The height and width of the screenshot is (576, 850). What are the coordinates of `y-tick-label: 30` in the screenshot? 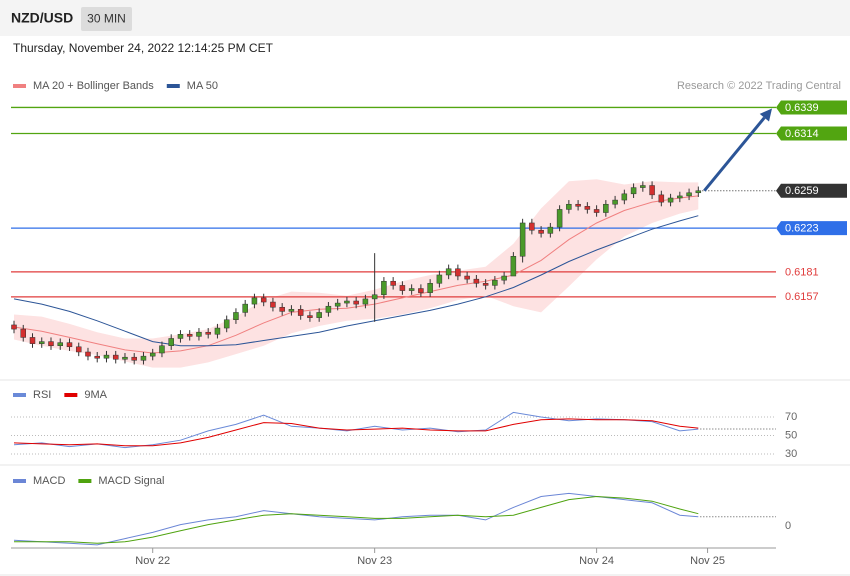 It's located at (791, 454).